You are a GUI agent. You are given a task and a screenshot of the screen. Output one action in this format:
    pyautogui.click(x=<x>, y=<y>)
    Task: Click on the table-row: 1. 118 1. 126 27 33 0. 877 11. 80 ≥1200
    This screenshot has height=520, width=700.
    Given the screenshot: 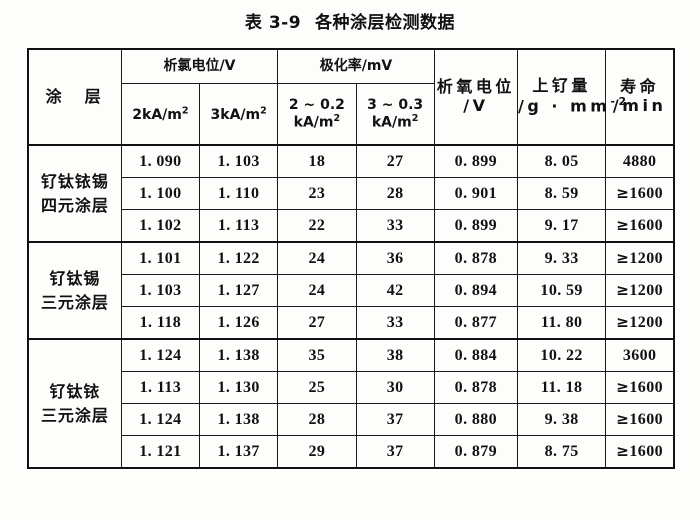 What is the action you would take?
    pyautogui.click(x=351, y=323)
    